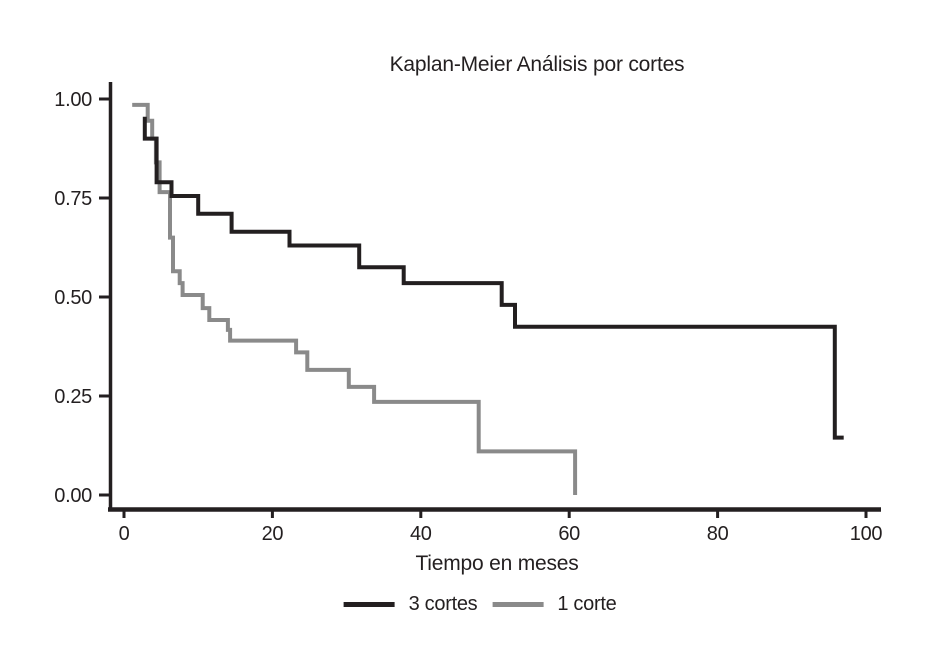 The image size is (933, 662). What do you see at coordinates (443, 604) in the screenshot?
I see `legend-label-3-cortes: 3 cortes` at bounding box center [443, 604].